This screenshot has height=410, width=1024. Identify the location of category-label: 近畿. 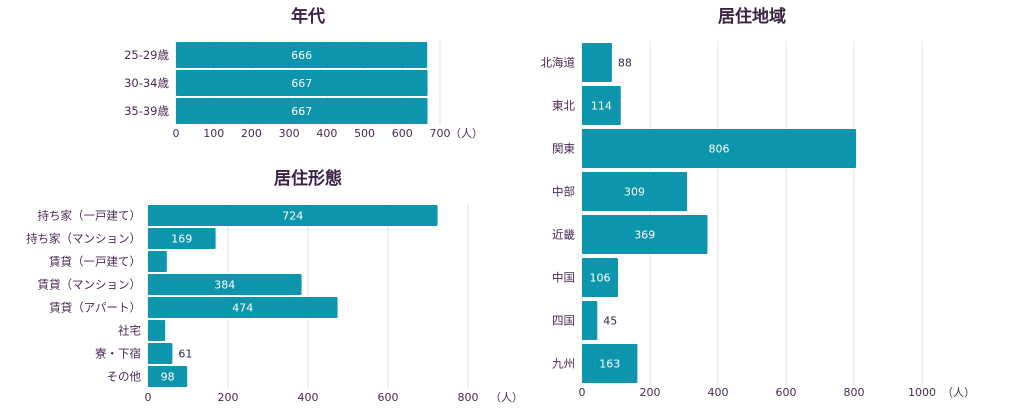
(563, 235).